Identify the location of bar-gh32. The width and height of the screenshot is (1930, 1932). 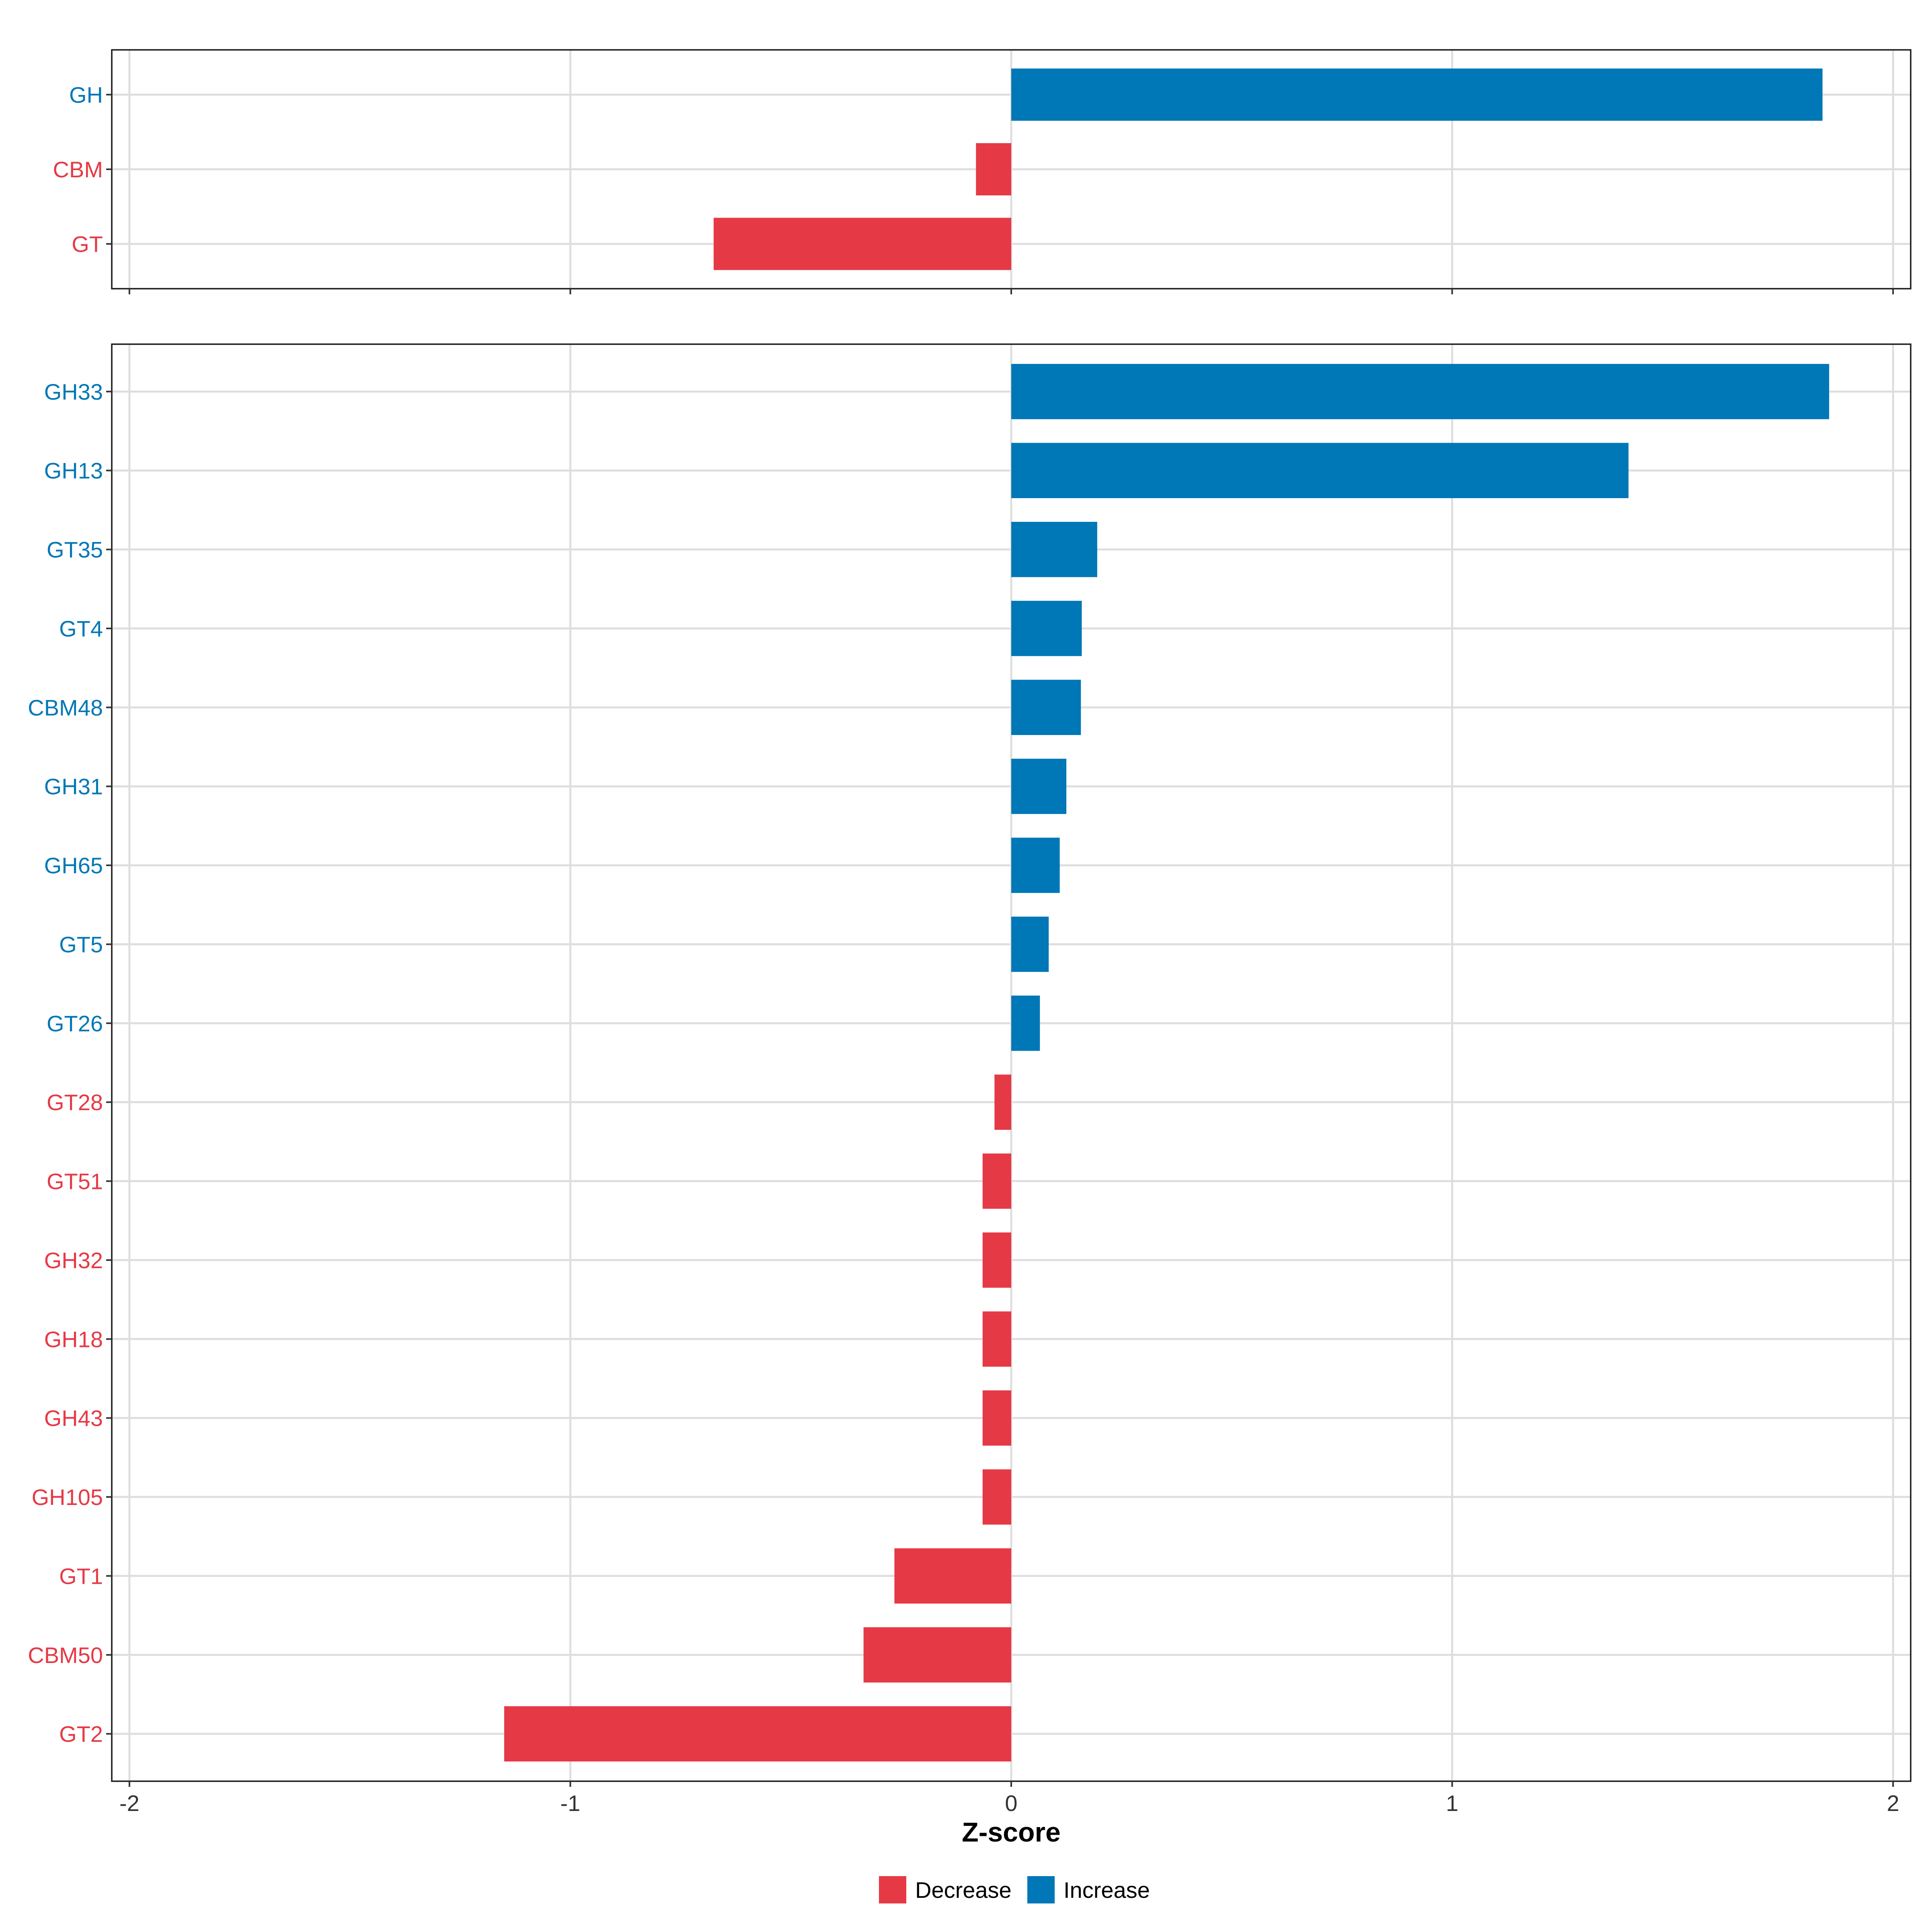
(996, 1260).